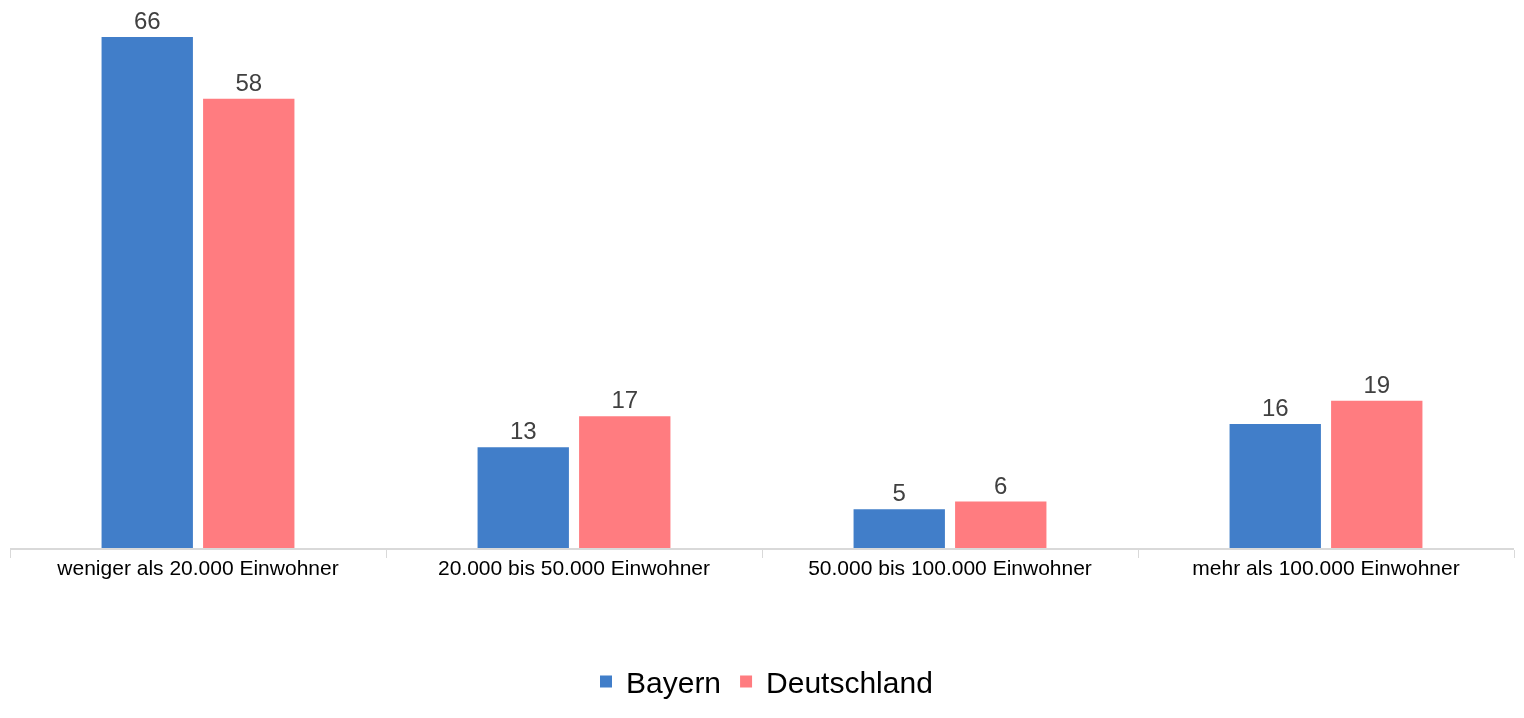  What do you see at coordinates (1275, 408) in the screenshot?
I see `data-label: 16` at bounding box center [1275, 408].